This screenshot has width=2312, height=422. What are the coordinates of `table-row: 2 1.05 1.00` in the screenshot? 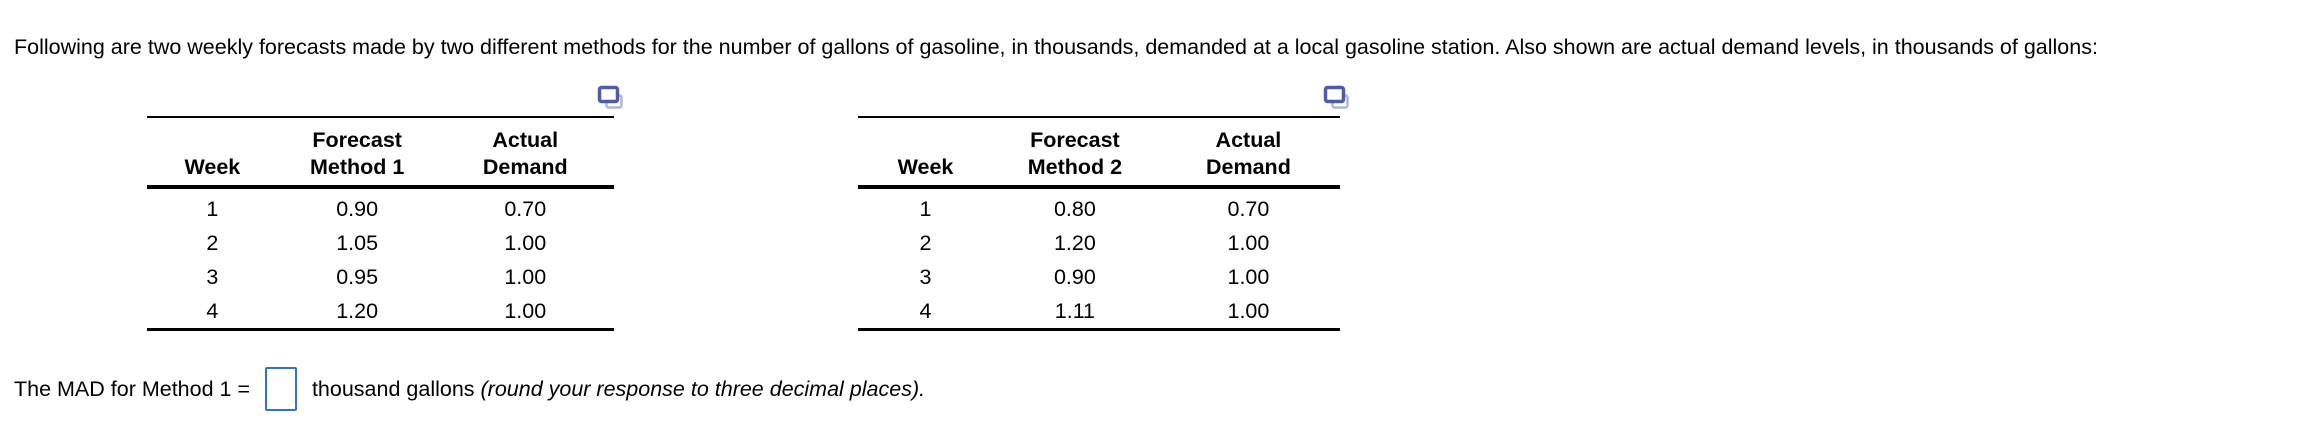 It's located at (380, 243).